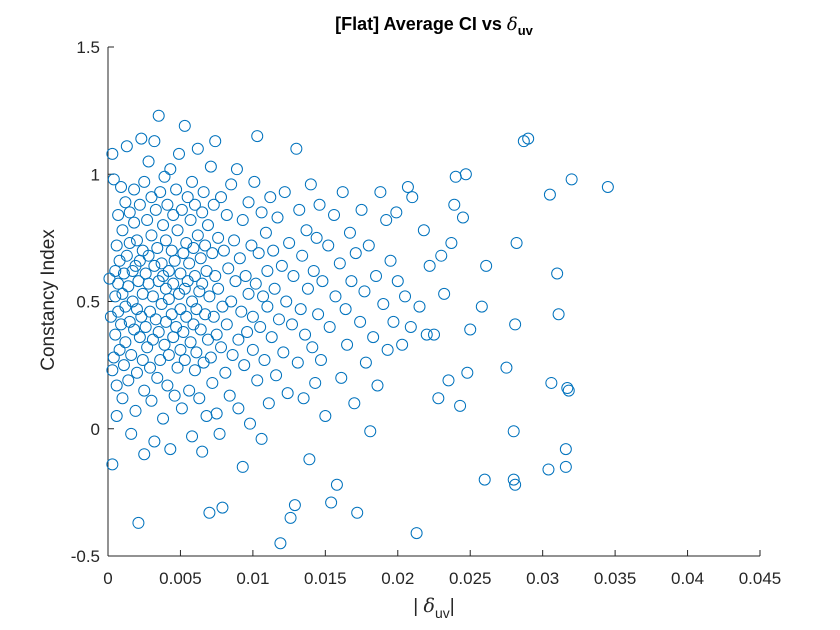 Image resolution: width=840 pixels, height=630 pixels. Describe the element at coordinates (470, 578) in the screenshot. I see `x-tick-label: 0.025` at that location.